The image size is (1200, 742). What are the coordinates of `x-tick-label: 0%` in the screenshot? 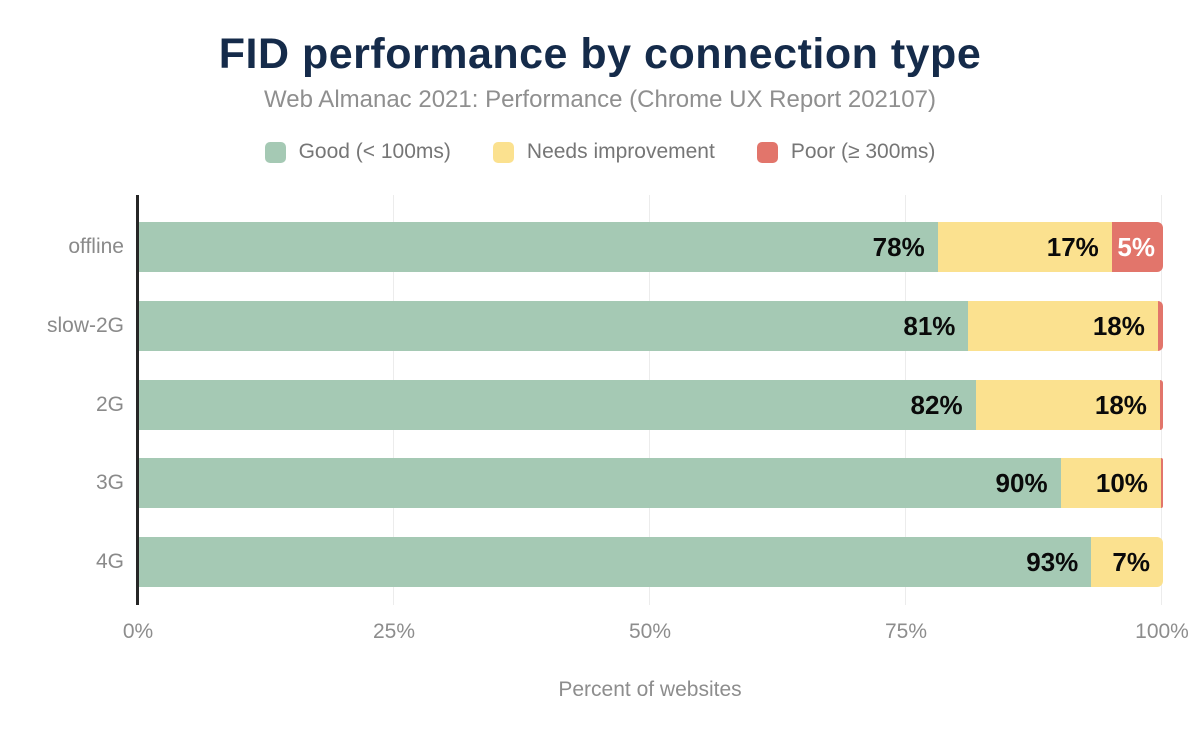 It's located at (138, 631).